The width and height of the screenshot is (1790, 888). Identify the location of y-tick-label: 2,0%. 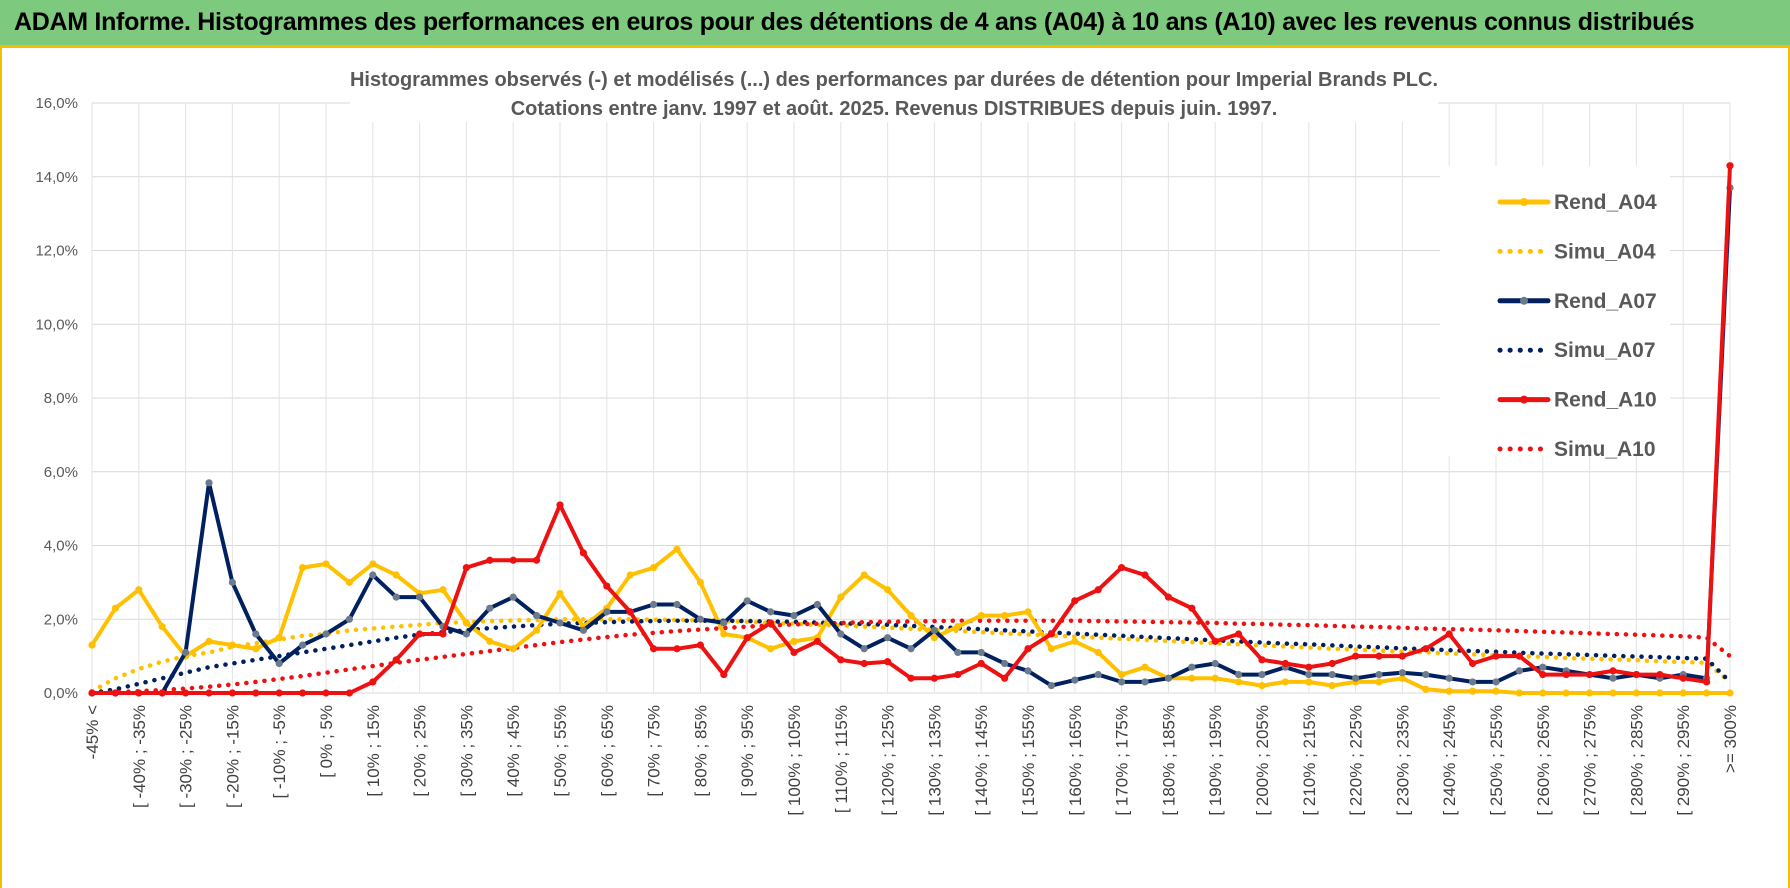
(61, 619).